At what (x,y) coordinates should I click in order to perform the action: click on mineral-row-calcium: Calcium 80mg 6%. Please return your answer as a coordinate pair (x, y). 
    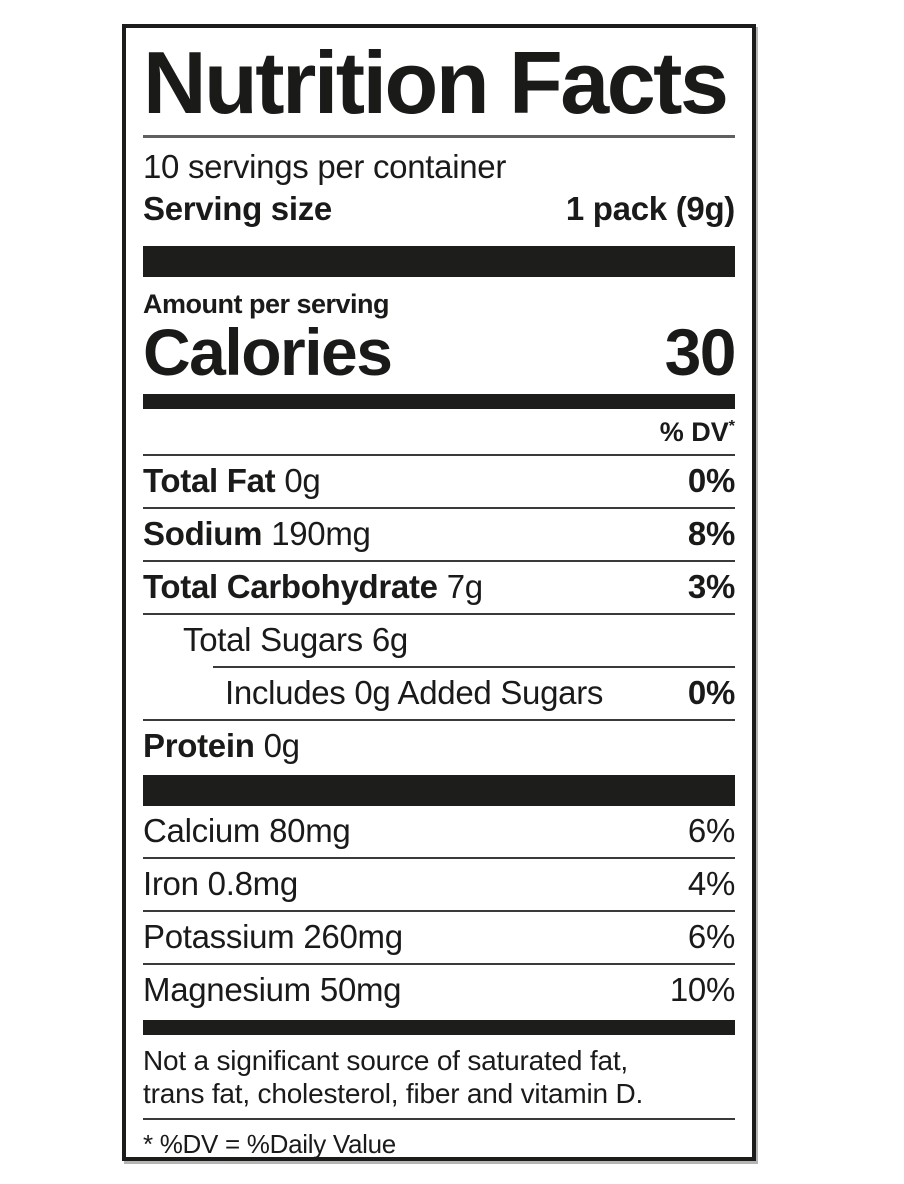
    Looking at the image, I should click on (439, 833).